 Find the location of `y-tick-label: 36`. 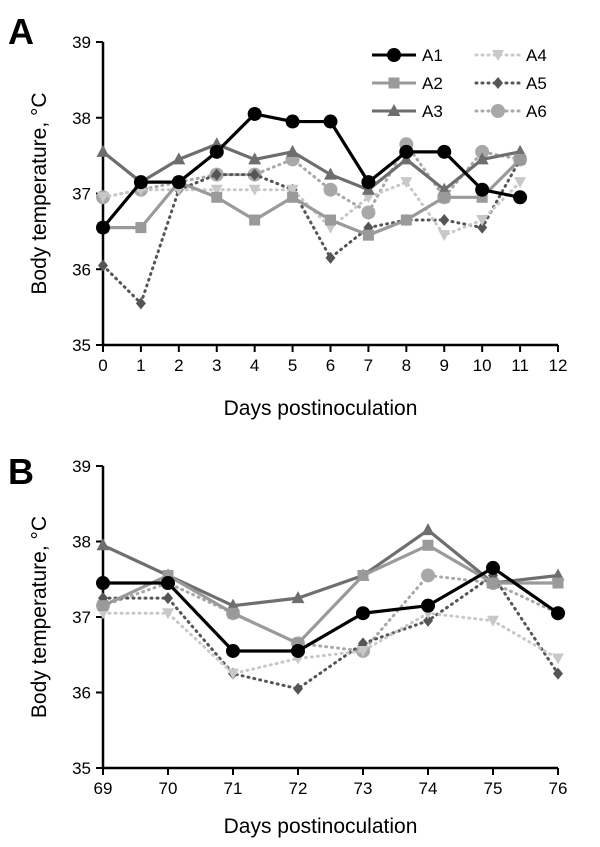

y-tick-label: 36 is located at coordinates (81, 693).